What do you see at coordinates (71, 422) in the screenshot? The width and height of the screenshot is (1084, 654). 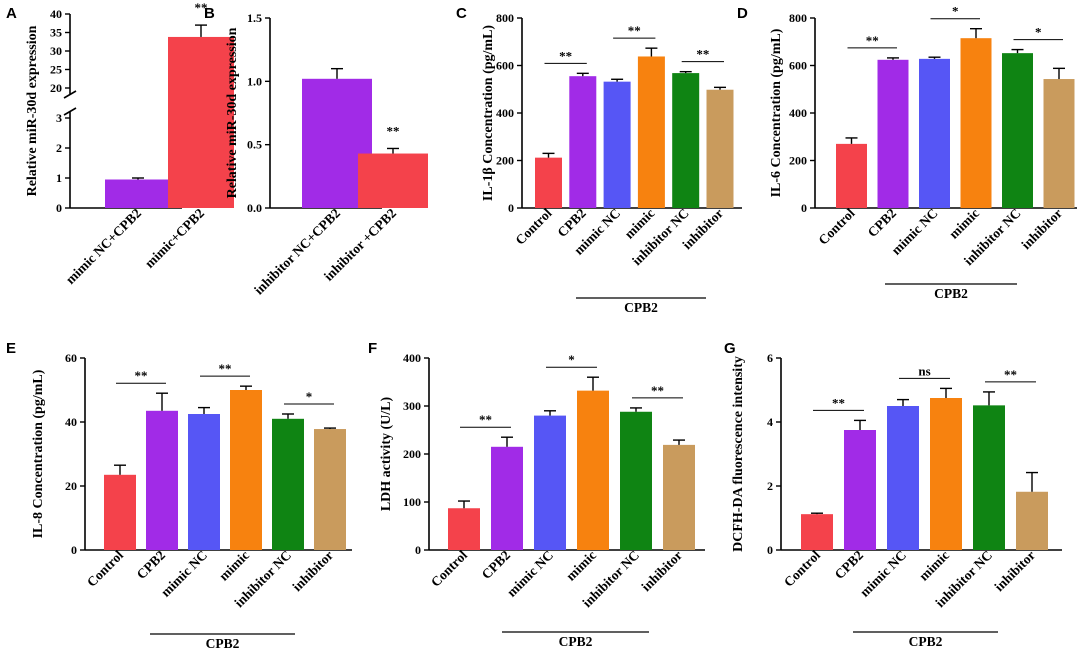 I see `y-tick-label: 40` at bounding box center [71, 422].